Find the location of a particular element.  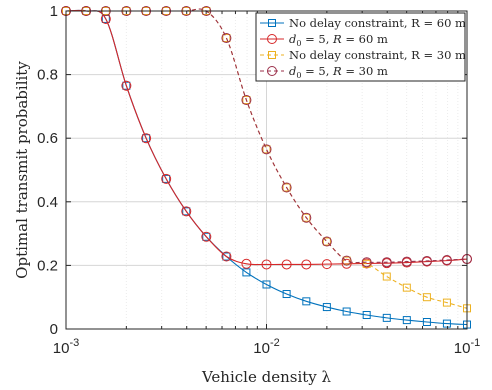

legend-label: d0 = 5, R = 30 m is located at coordinates (338, 72).